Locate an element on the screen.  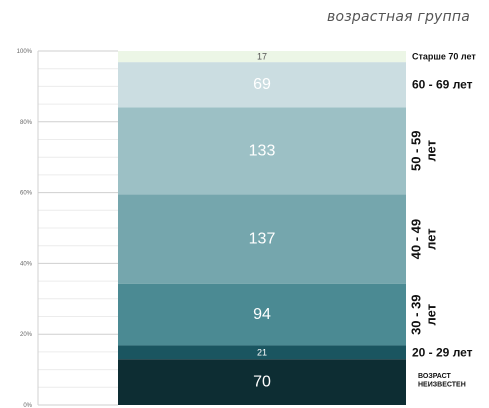
data-label: 137 is located at coordinates (262, 239).